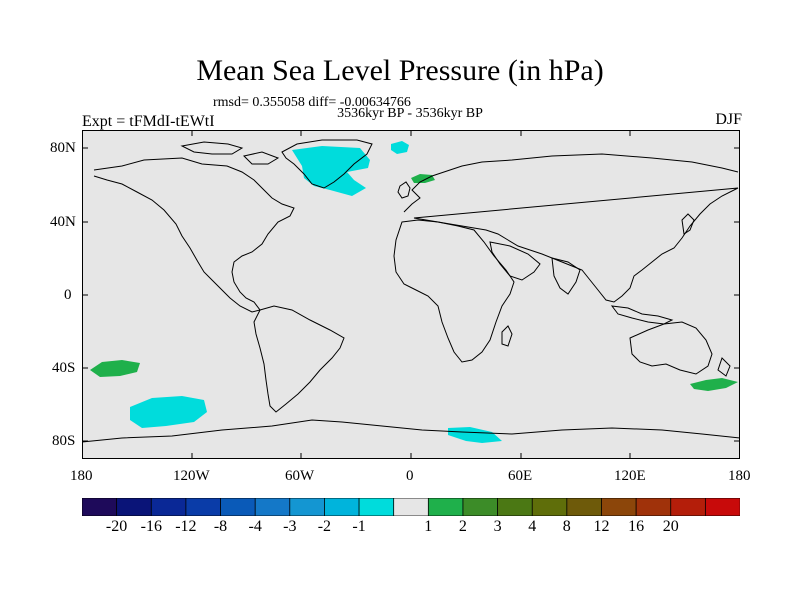  I want to click on greenland-coast, so click(327, 164).